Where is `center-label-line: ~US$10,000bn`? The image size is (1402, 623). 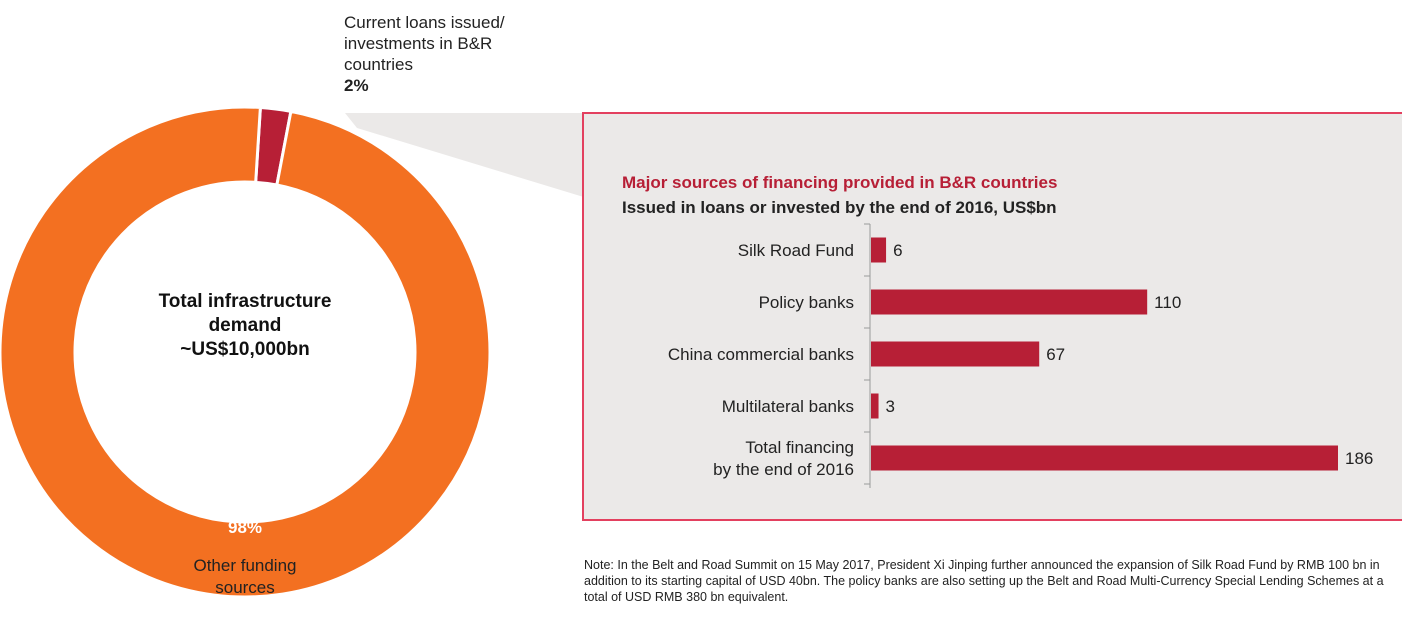
center-label-line: ~US$10,000bn is located at coordinates (245, 349).